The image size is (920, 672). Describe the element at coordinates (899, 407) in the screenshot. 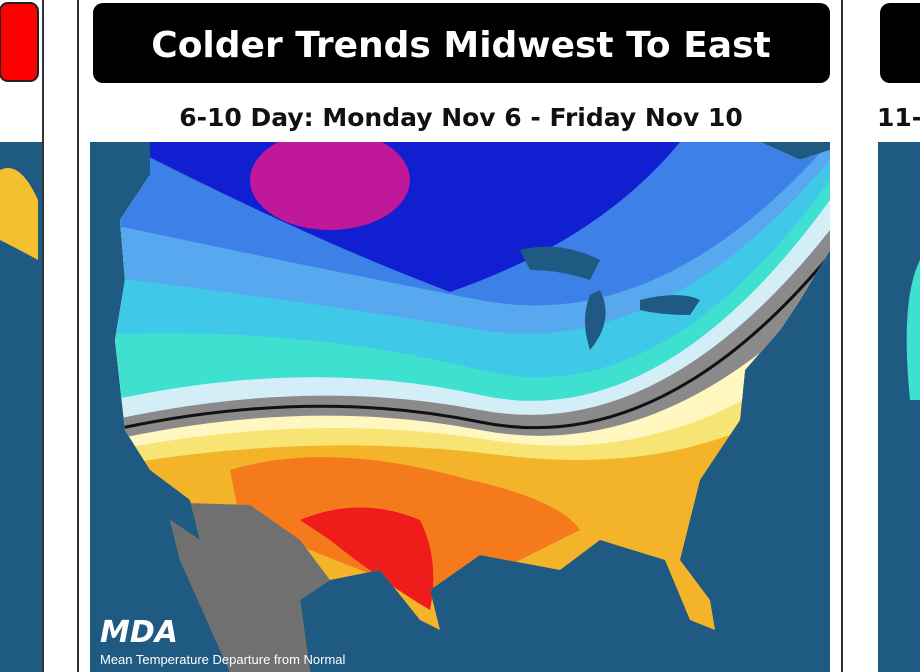

I see `right-map` at that location.